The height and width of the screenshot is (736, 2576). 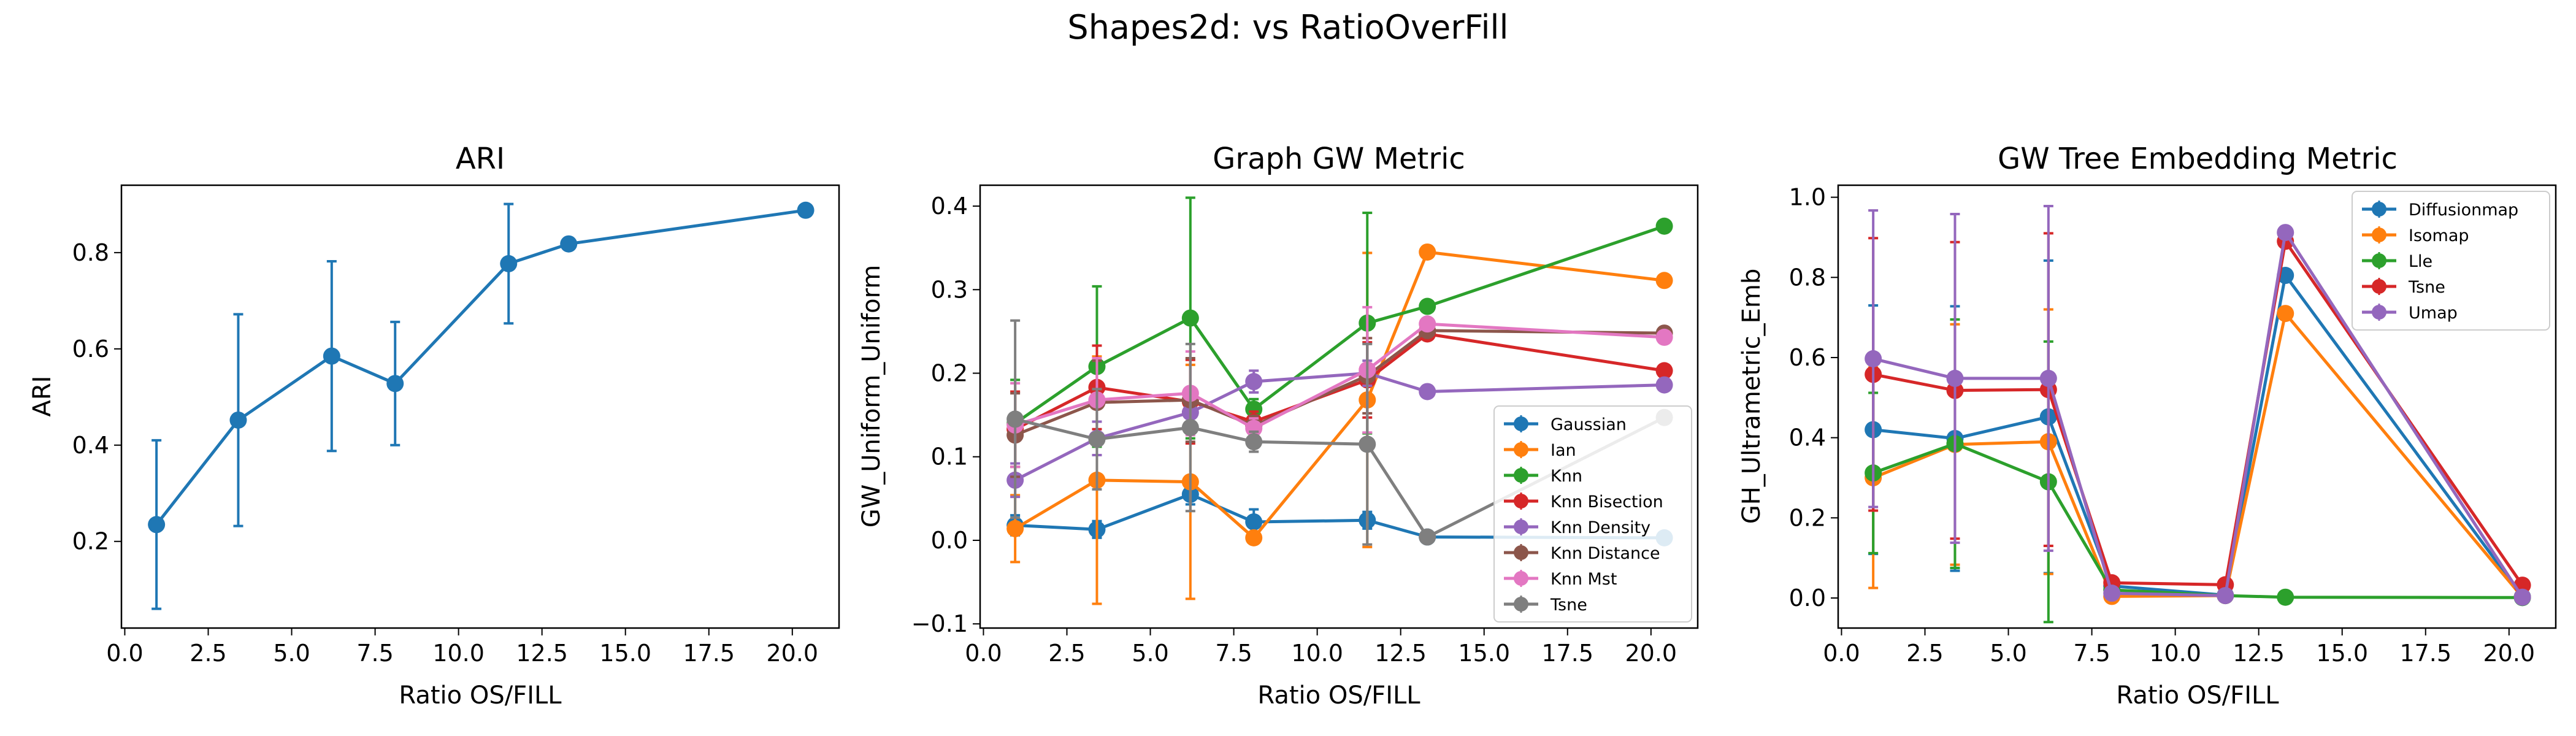 What do you see at coordinates (1568, 605) in the screenshot?
I see `legend-label: Tsne` at bounding box center [1568, 605].